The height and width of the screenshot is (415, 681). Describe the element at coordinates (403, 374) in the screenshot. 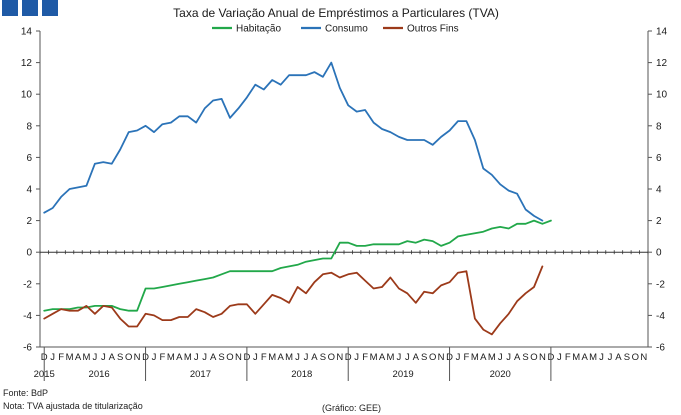

I see `year-label: 2019` at that location.